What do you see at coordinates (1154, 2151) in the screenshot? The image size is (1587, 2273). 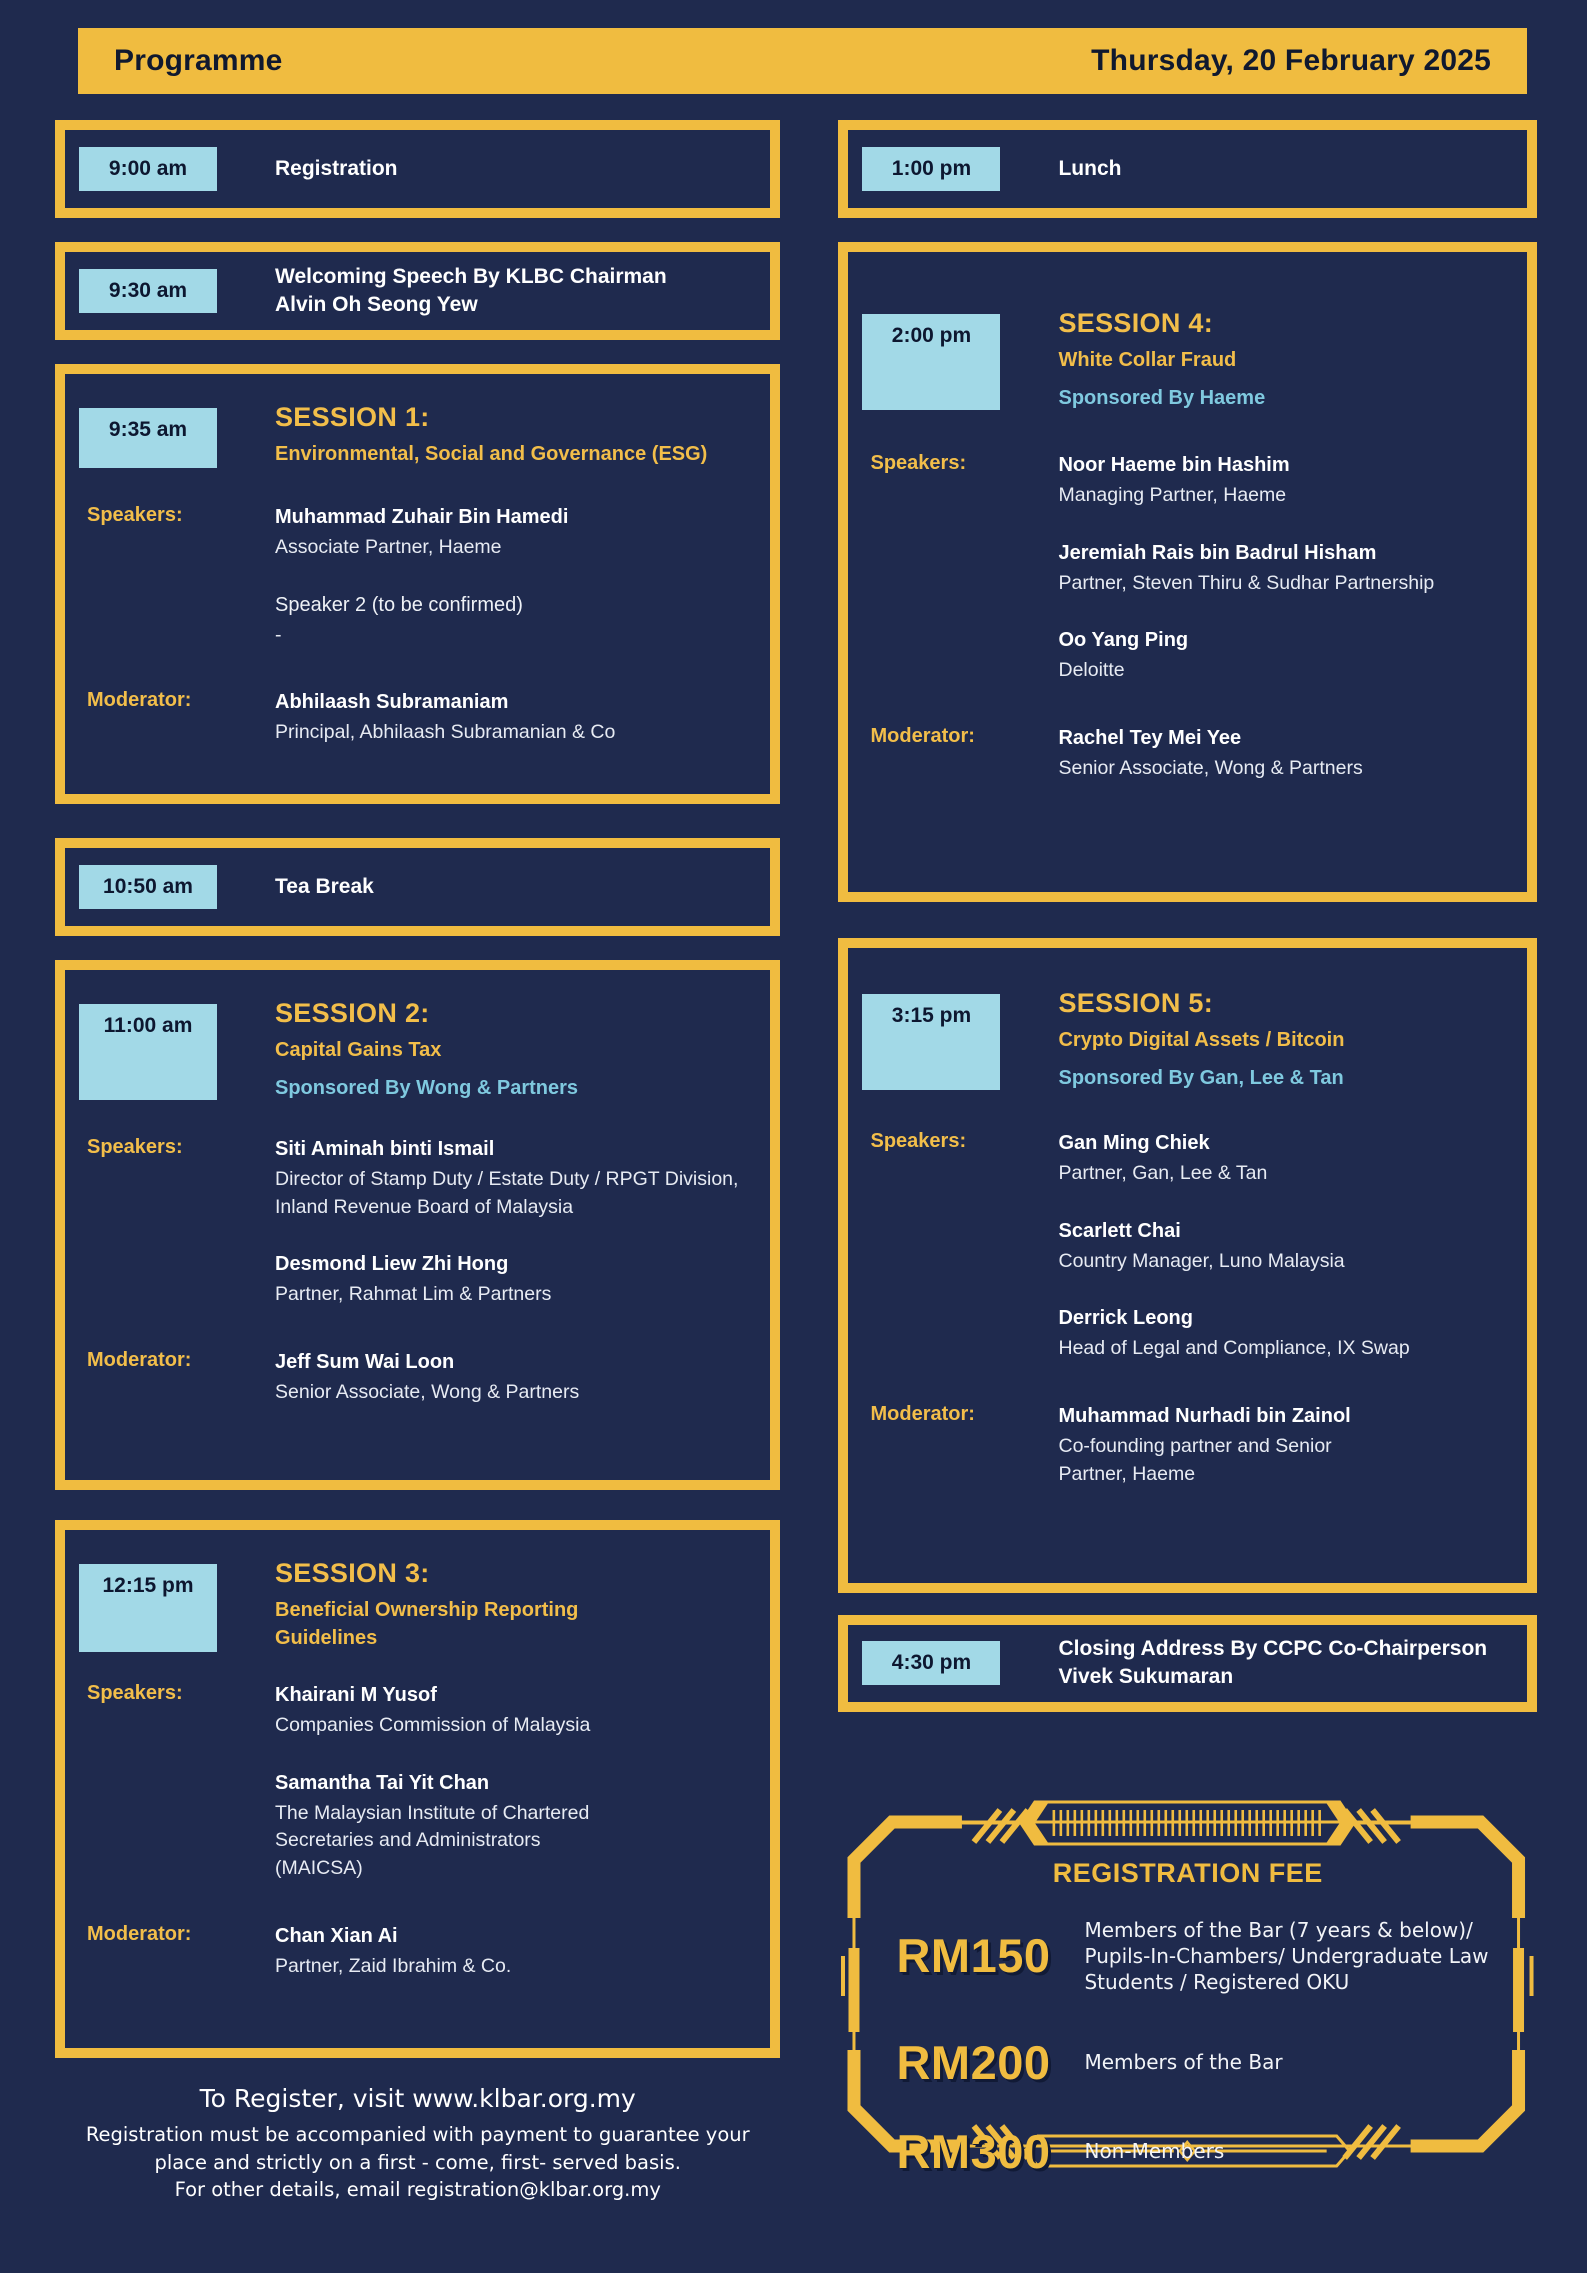 I see `fee-description: Non-Members` at bounding box center [1154, 2151].